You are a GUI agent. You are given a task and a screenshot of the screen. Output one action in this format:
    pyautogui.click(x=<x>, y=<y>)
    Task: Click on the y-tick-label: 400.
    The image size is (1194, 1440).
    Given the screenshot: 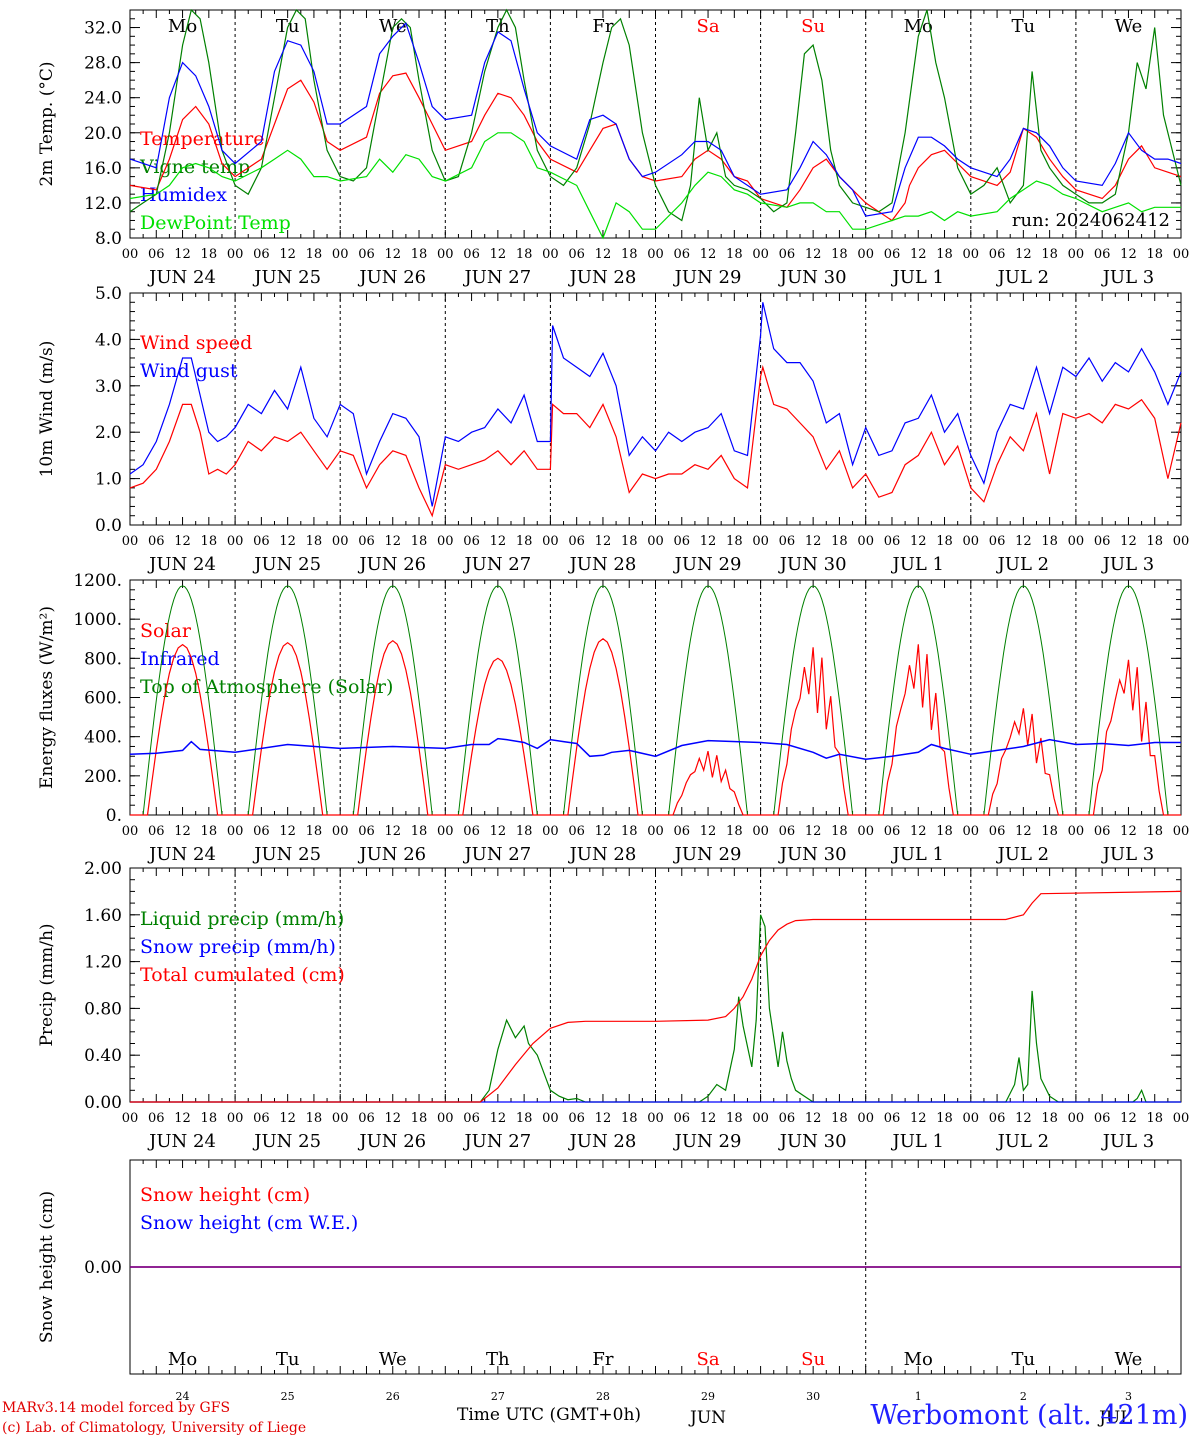 What is the action you would take?
    pyautogui.click(x=103, y=738)
    